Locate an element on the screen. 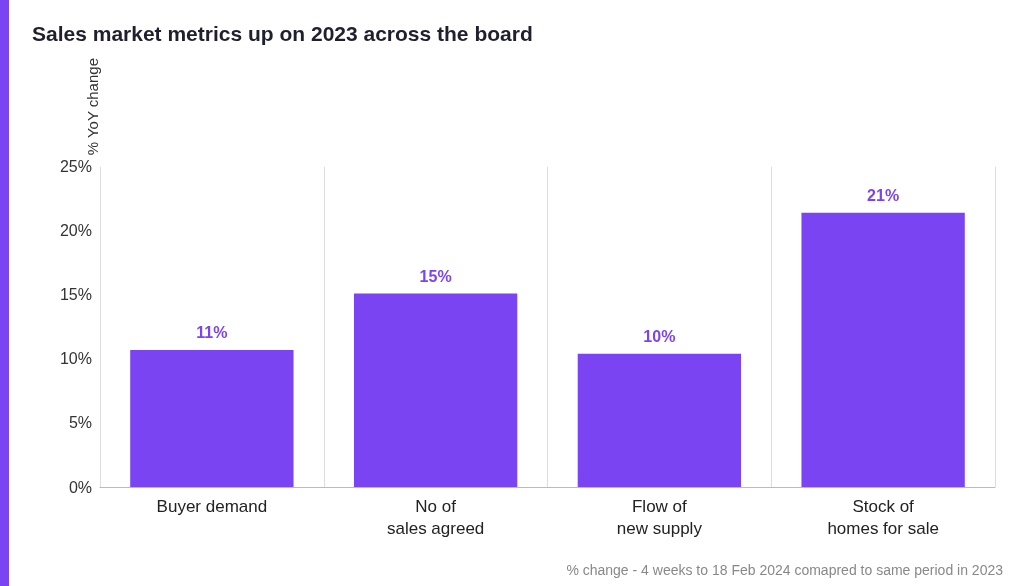 This screenshot has height=586, width=1011. data-label: 15% is located at coordinates (435, 277).